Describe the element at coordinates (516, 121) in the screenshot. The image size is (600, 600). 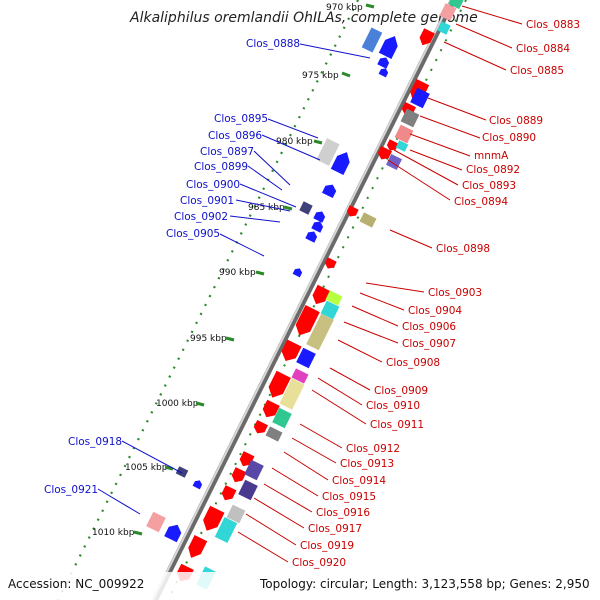
I see `gene-label-right: Clos_0889` at that location.